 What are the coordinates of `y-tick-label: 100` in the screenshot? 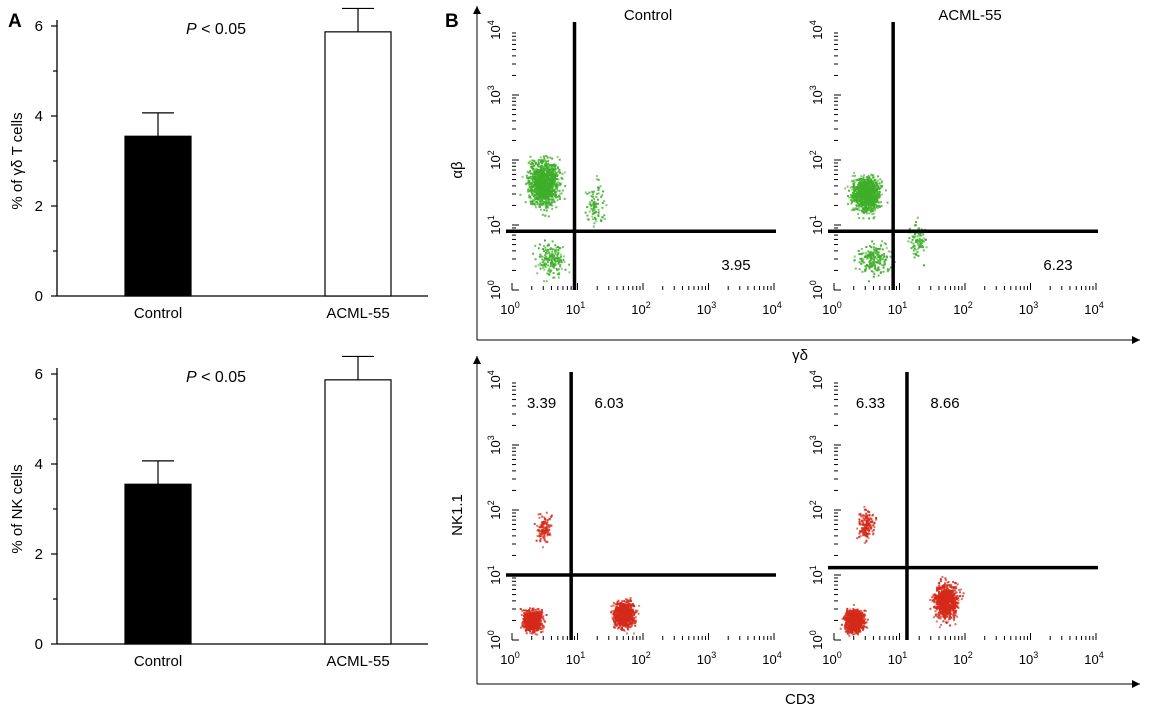 It's located at (494, 639).